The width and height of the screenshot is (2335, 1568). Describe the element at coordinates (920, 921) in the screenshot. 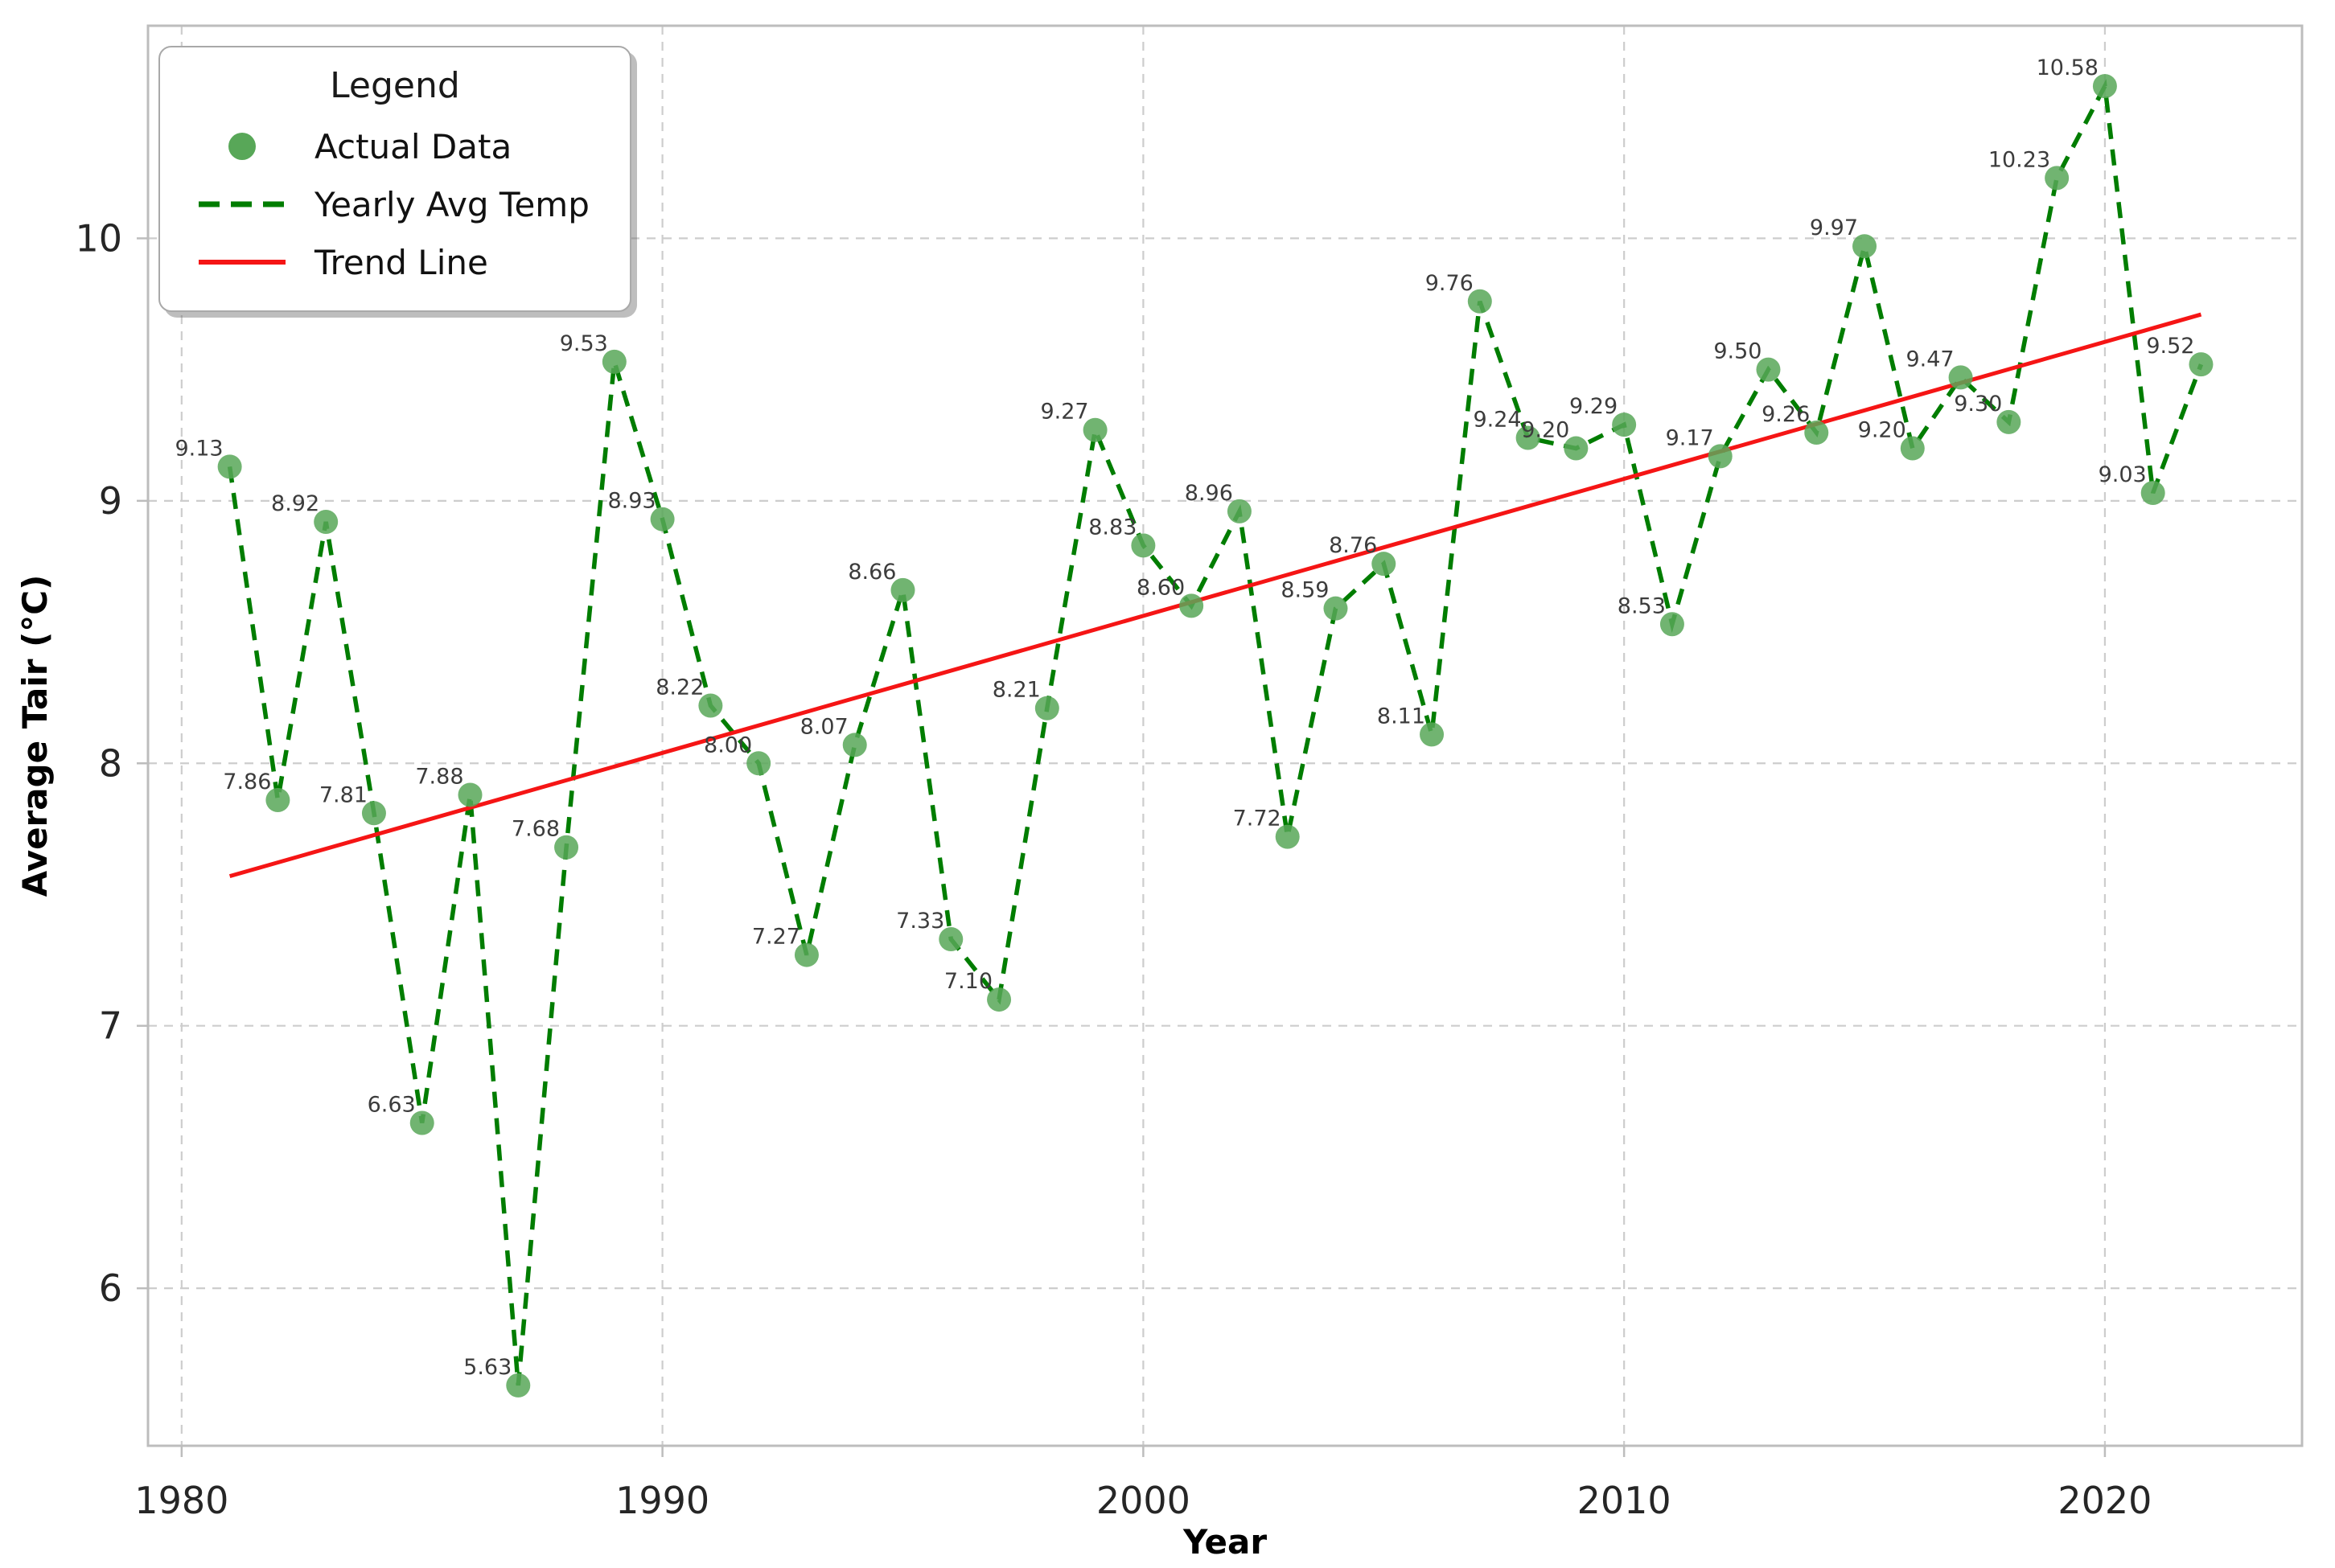

I see `point-label: 7.33` at that location.